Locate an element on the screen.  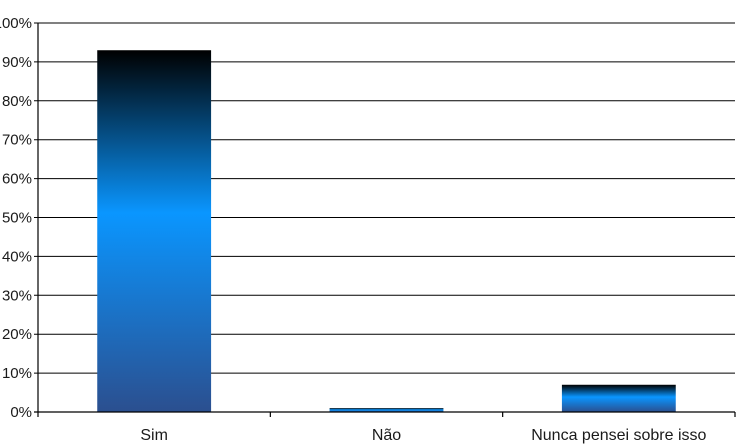
y-tick-label: 0% is located at coordinates (21, 412).